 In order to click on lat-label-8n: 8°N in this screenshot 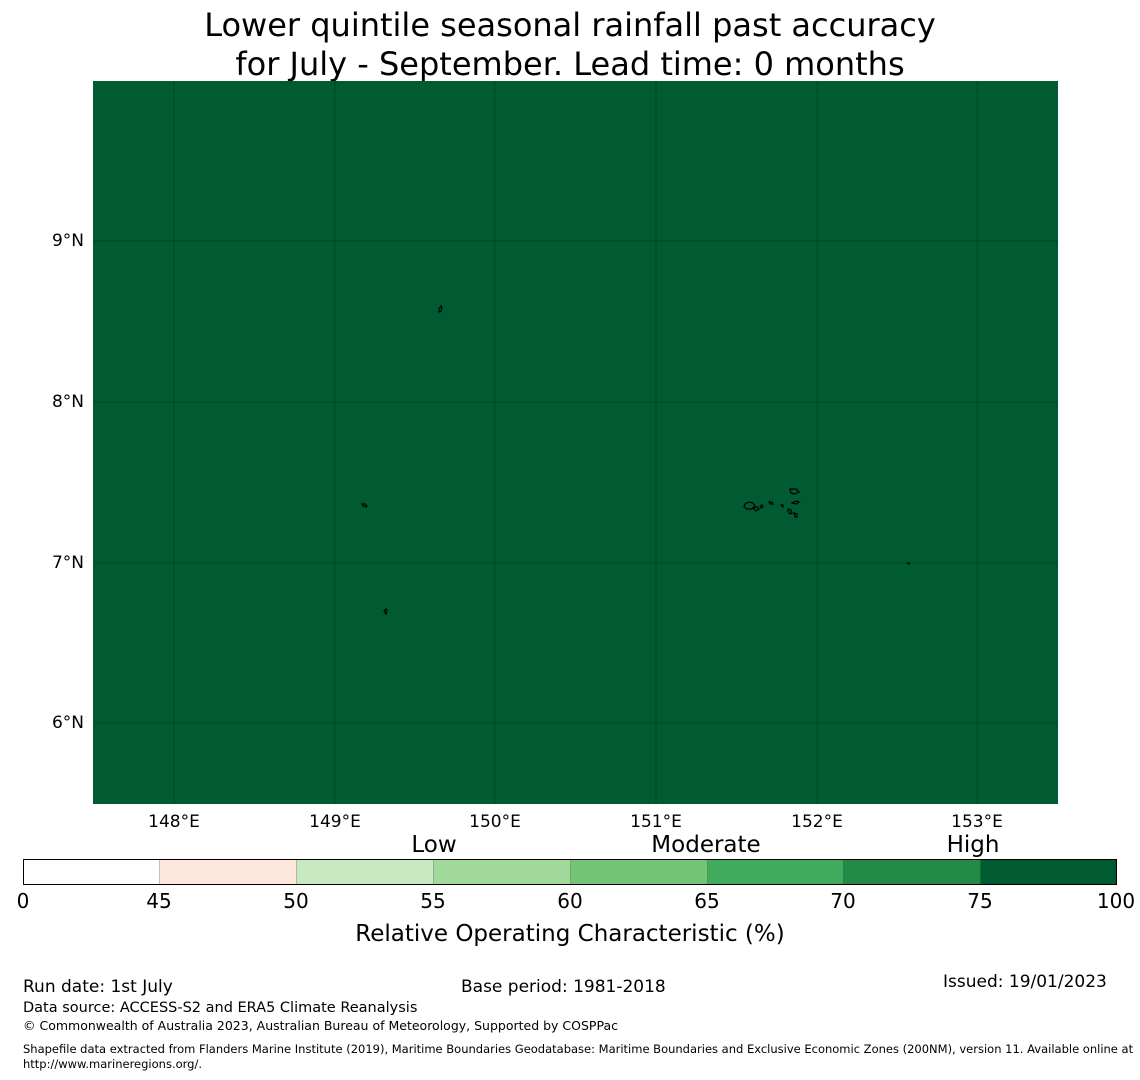, I will do `click(67, 402)`.